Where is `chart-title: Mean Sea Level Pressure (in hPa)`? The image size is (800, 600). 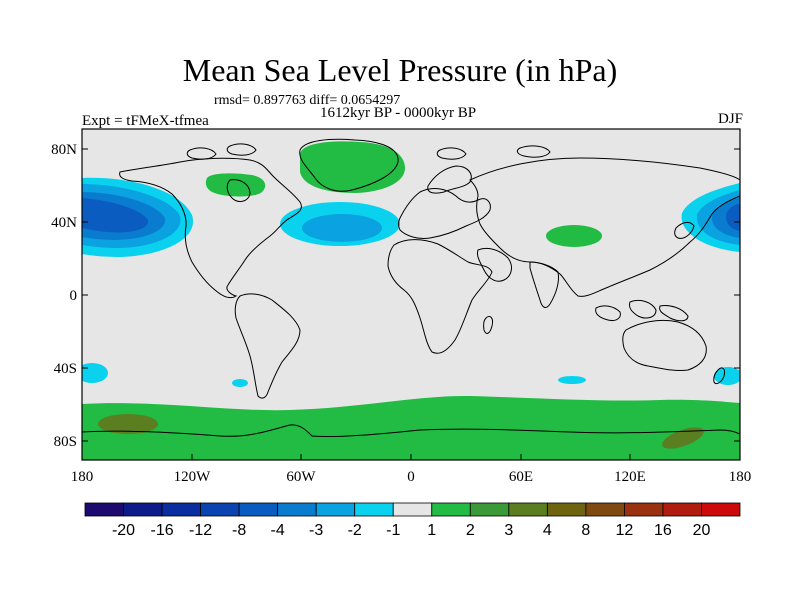 chart-title: Mean Sea Level Pressure (in hPa) is located at coordinates (400, 70).